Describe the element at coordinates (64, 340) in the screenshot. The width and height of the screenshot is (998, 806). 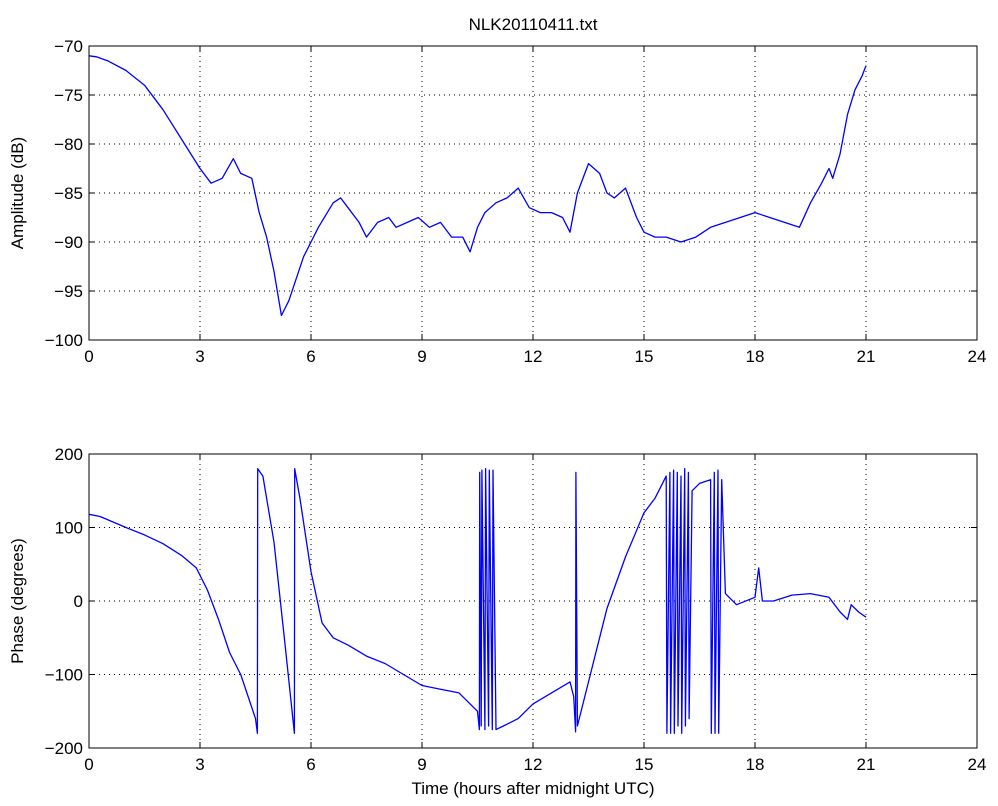
I see `amplitude-y-tick-label: −100` at that location.